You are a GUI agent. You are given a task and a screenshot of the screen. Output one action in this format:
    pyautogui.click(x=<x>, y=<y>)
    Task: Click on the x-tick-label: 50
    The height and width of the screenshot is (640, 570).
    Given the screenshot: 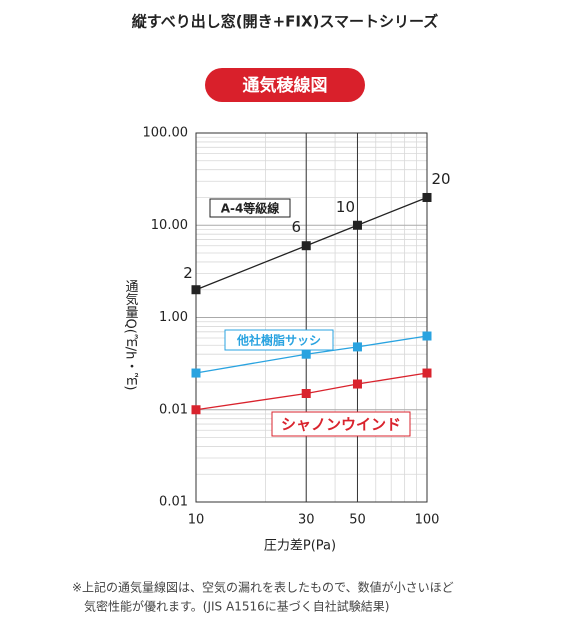 What is the action you would take?
    pyautogui.click(x=357, y=520)
    